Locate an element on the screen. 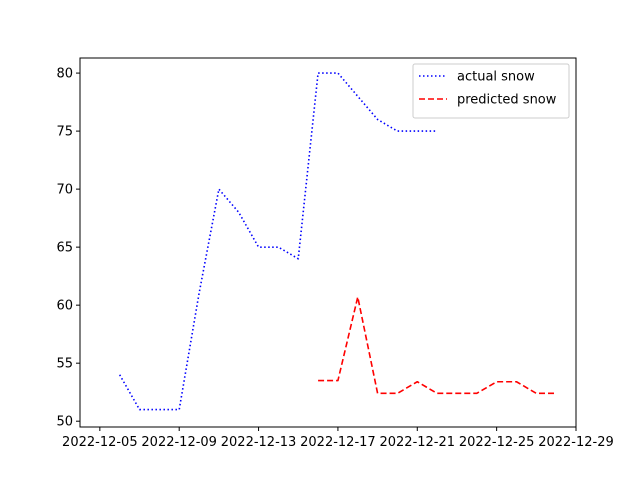 The height and width of the screenshot is (480, 640). legend-label: actual snow is located at coordinates (496, 77).